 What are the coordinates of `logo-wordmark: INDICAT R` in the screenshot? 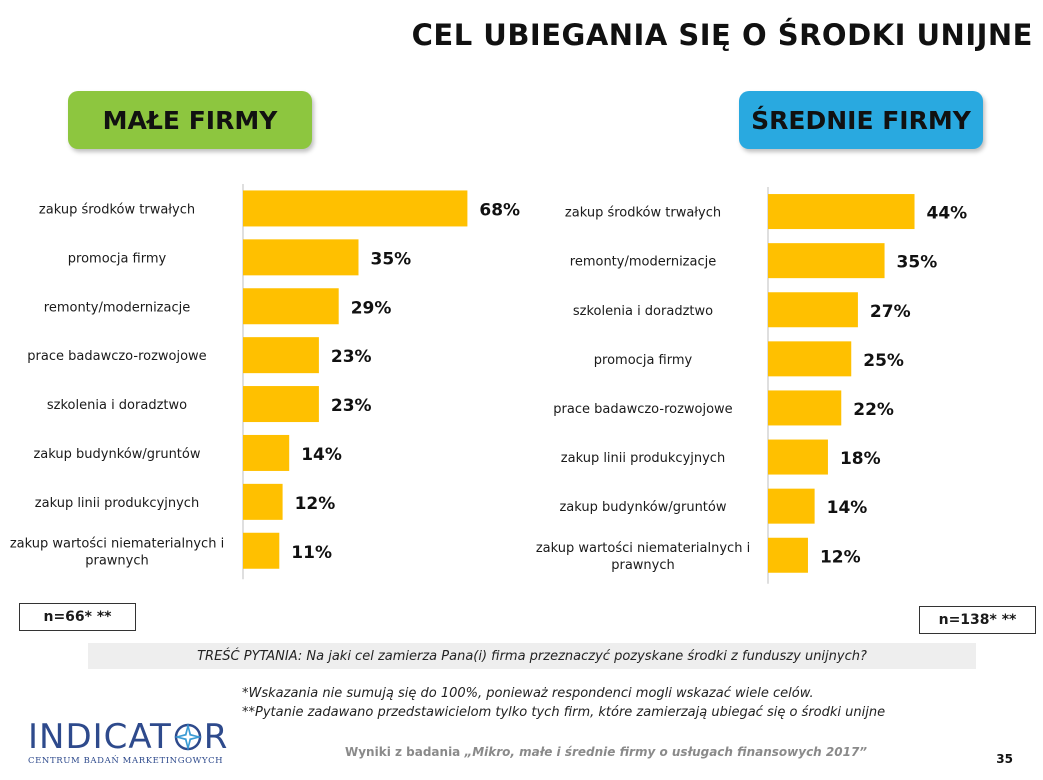 It's located at (128, 737).